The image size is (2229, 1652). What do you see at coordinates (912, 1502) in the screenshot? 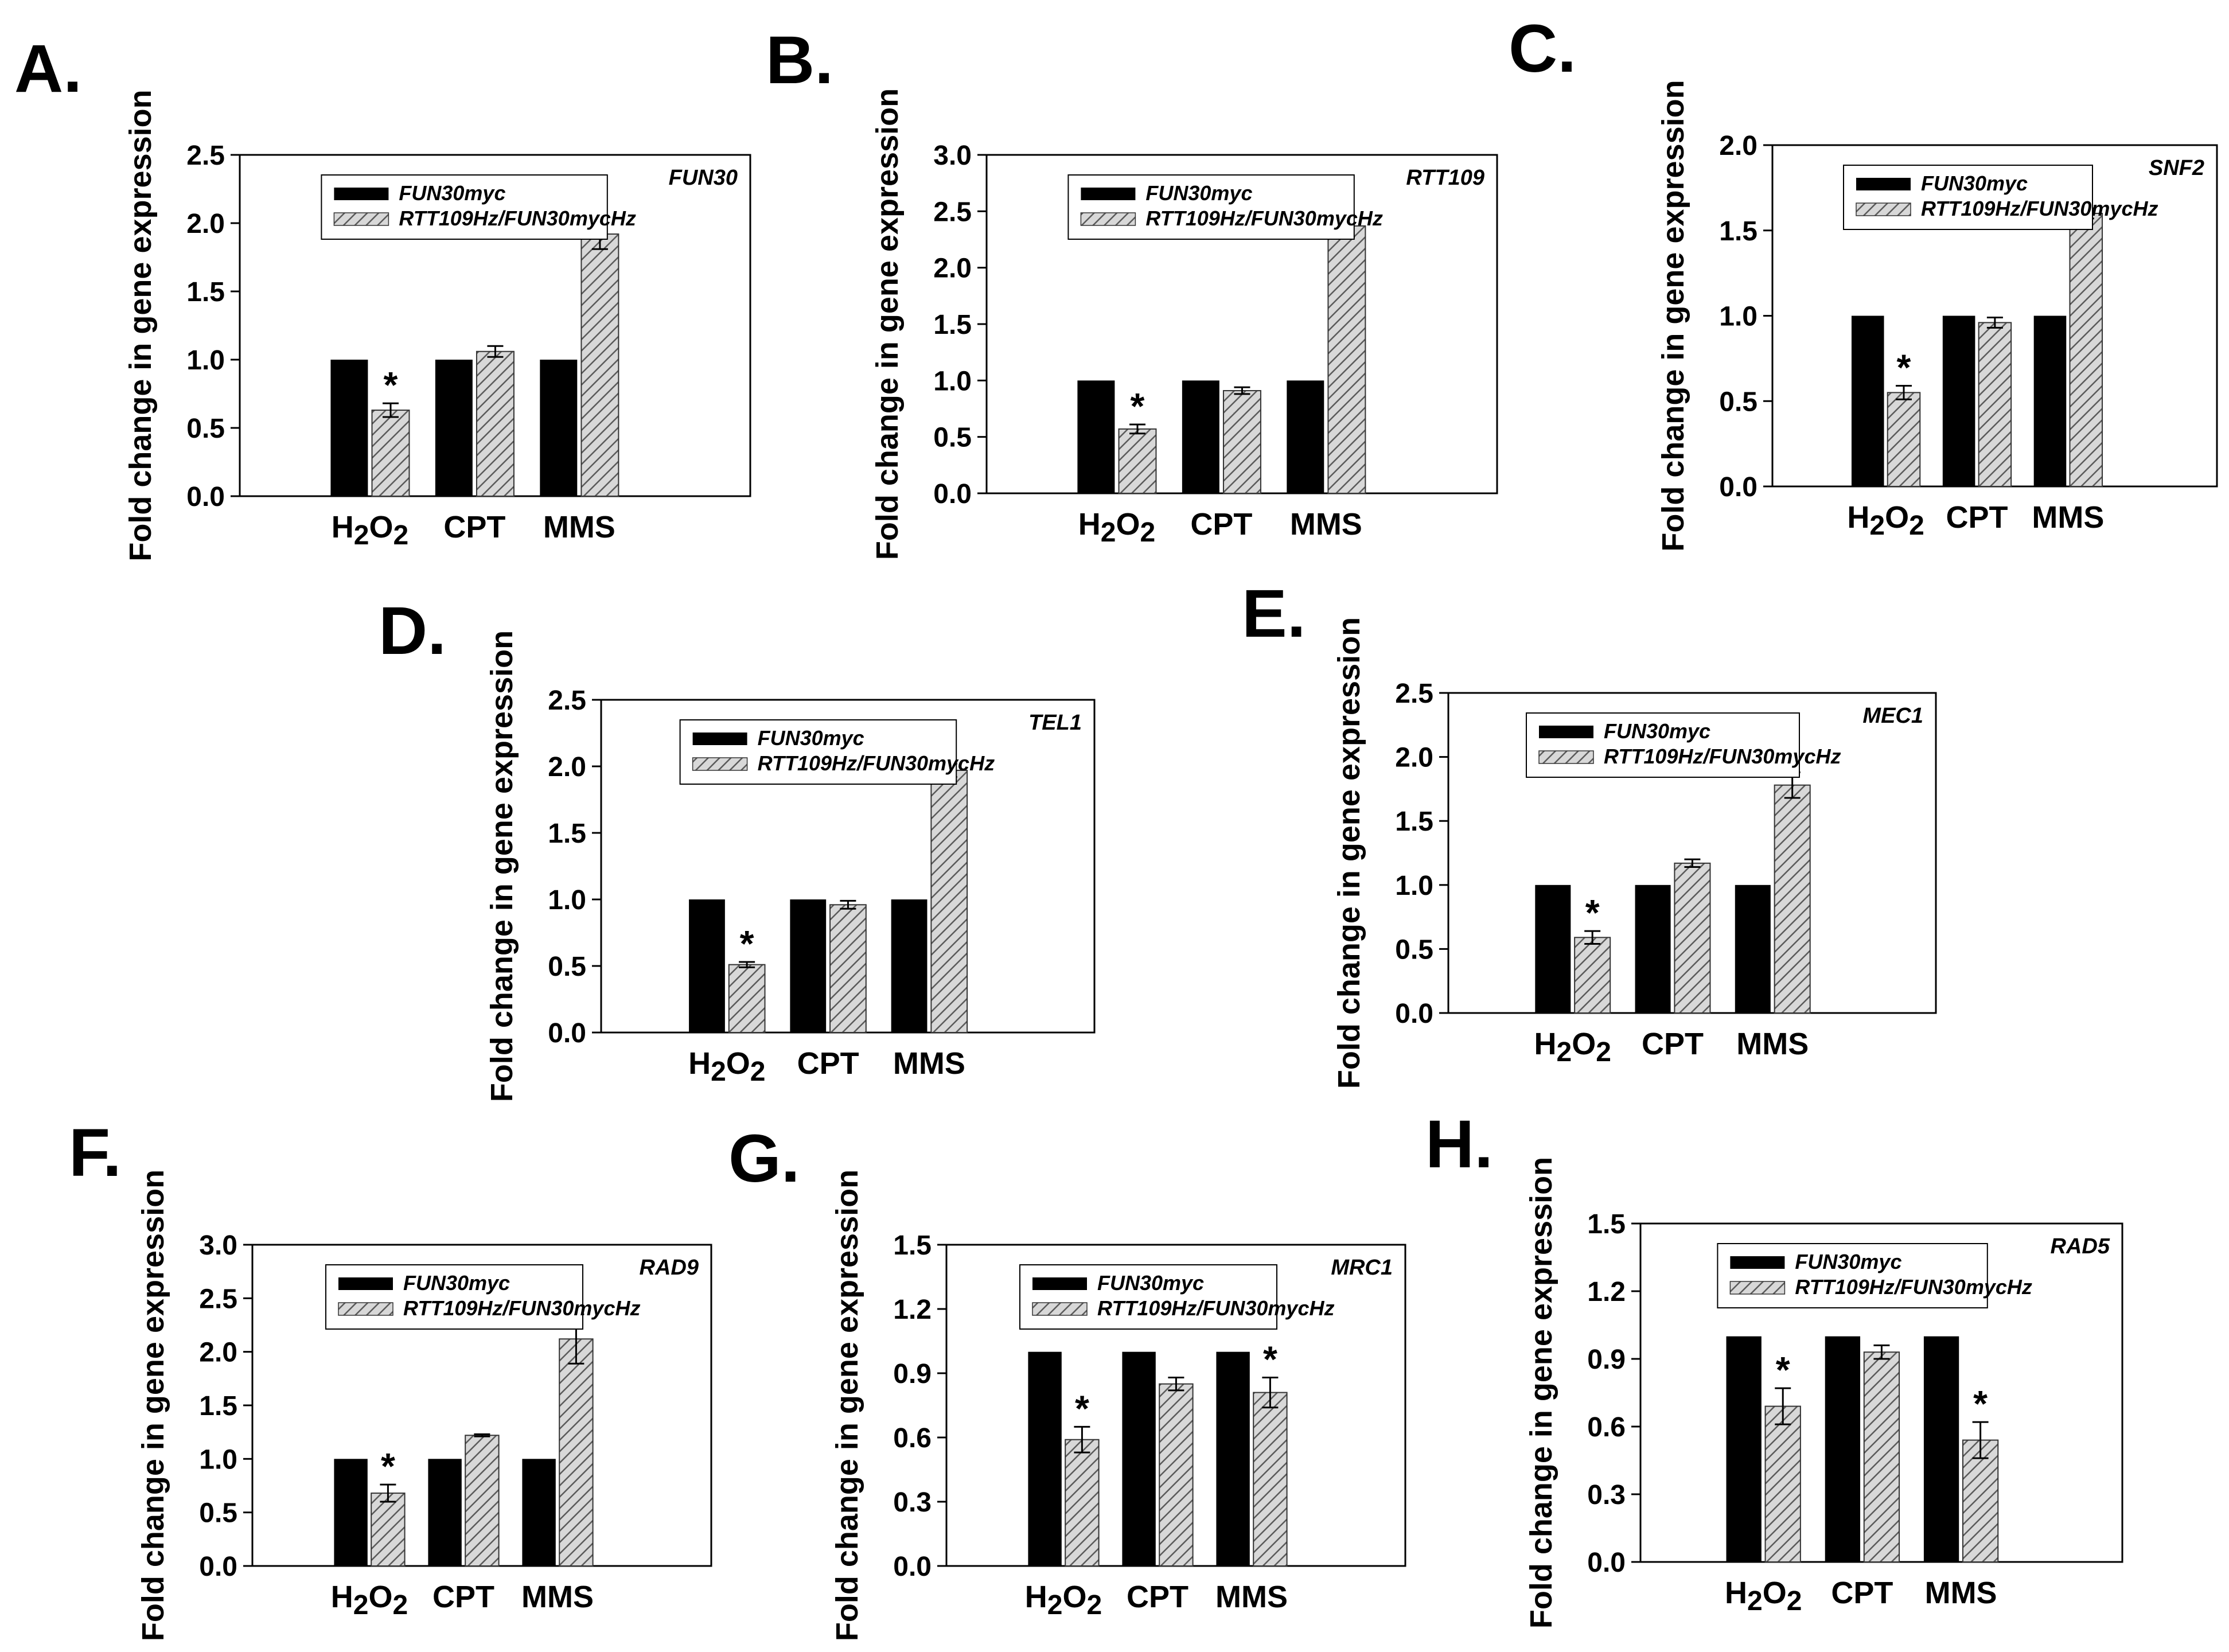
I see `y-tick-label: 0.3` at bounding box center [912, 1502].